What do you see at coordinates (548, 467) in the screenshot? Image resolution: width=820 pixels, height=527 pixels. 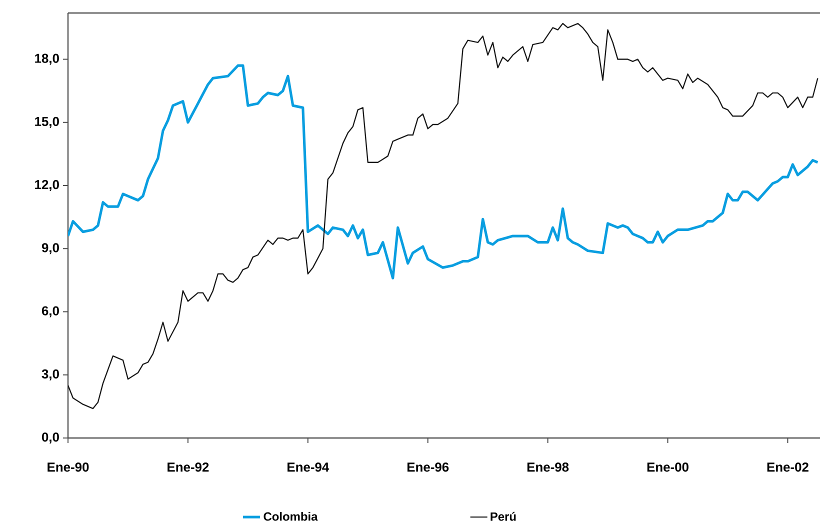 I see `x-tick-label: Ene-98` at bounding box center [548, 467].